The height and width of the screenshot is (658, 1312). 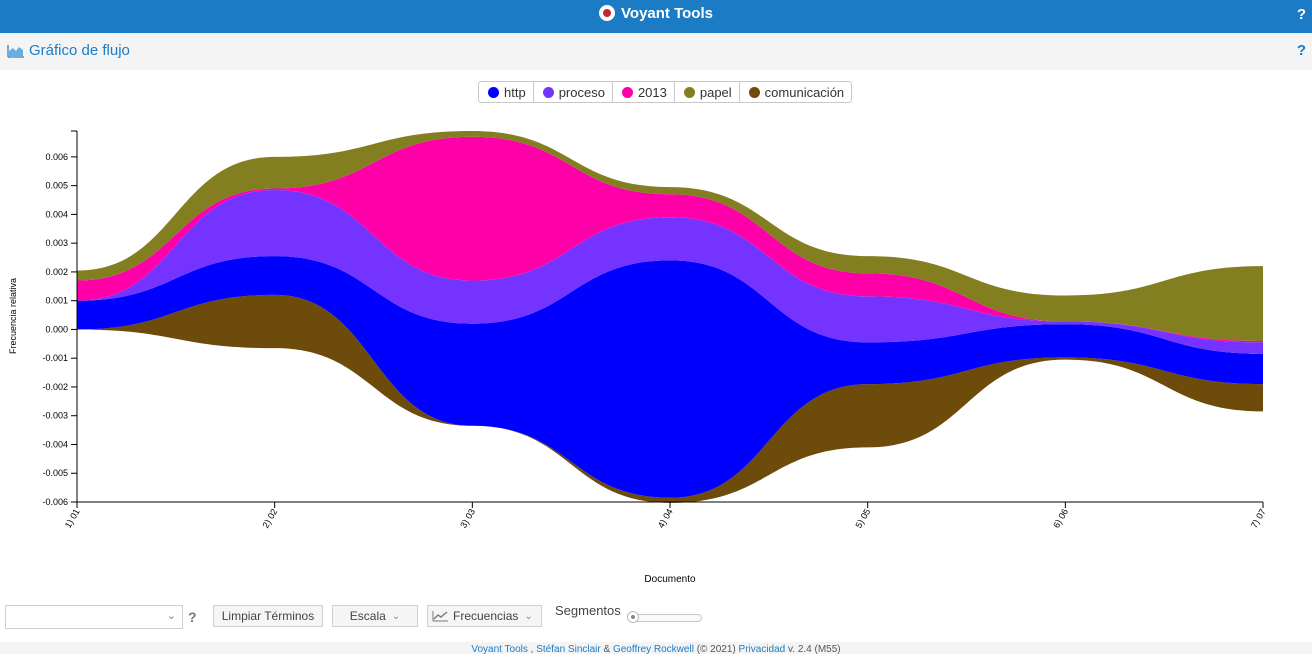 What do you see at coordinates (55, 387) in the screenshot?
I see `y-tick-label: -0.002` at bounding box center [55, 387].